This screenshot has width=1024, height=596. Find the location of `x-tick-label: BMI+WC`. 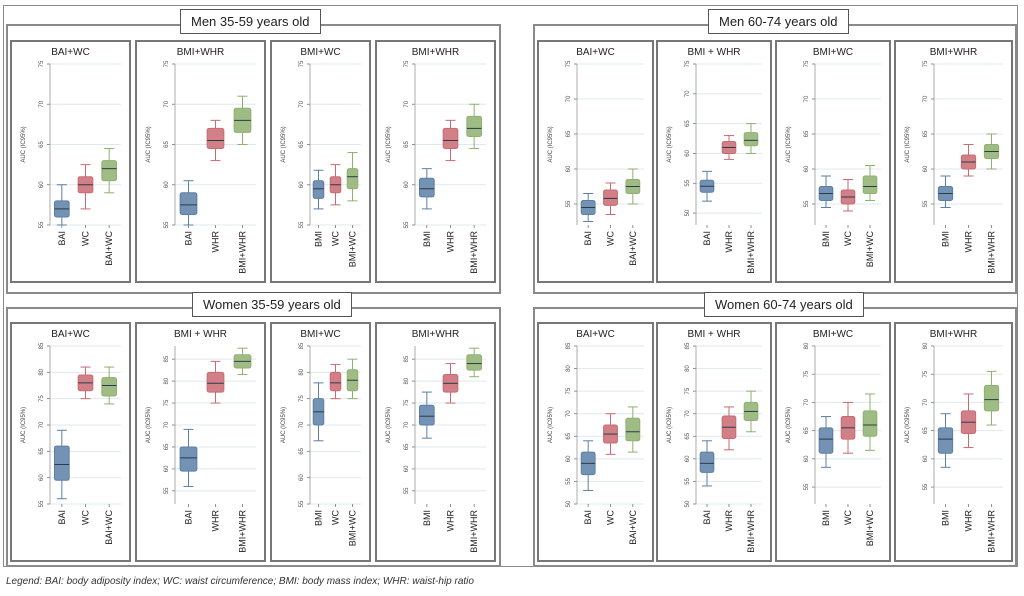

x-tick-label: BMI+WC is located at coordinates (353, 528).